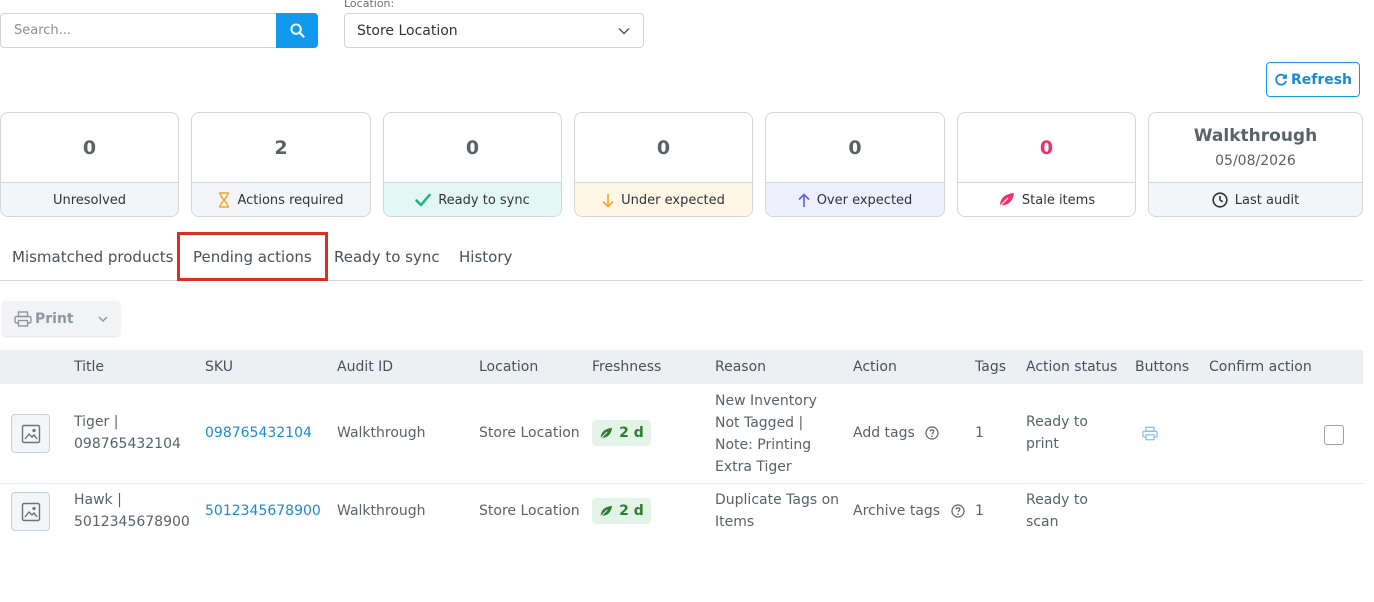  What do you see at coordinates (1057, 433) in the screenshot?
I see `action-status: Ready to print` at bounding box center [1057, 433].